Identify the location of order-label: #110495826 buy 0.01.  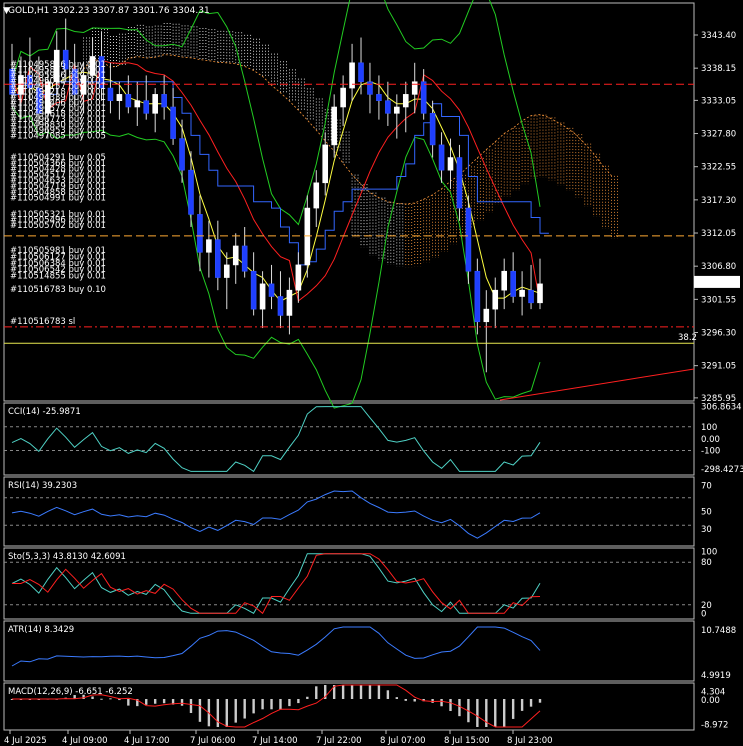
(58, 65).